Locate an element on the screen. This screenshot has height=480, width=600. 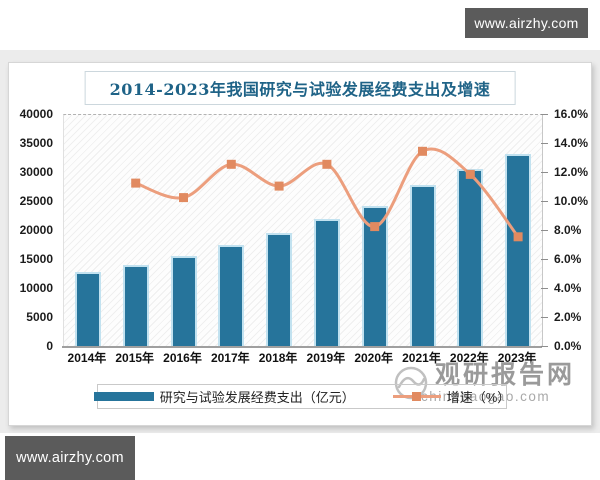
chart-title: 2014-2023年我国研究与试验发展经费支出及增速 is located at coordinates (300, 89).